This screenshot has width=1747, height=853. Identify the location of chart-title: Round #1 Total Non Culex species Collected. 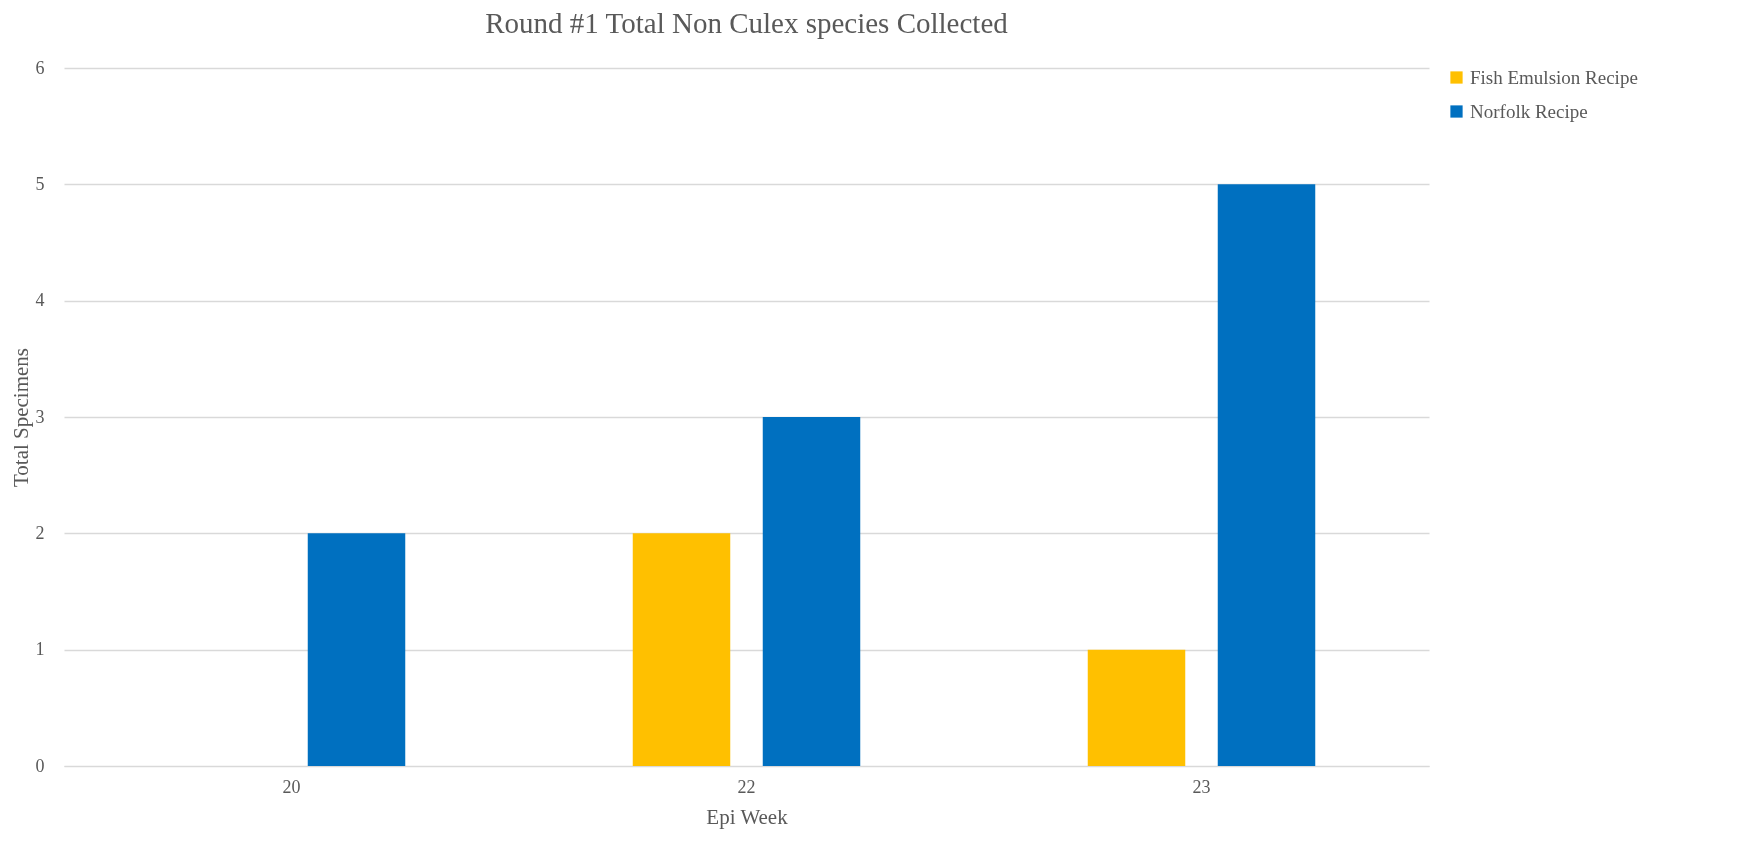
(747, 23).